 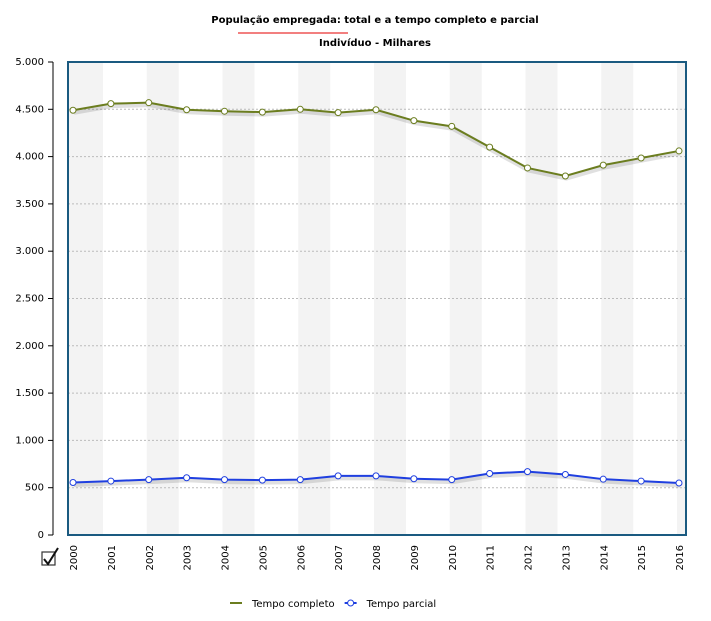 What do you see at coordinates (29, 204) in the screenshot?
I see `y-tick-label: 3.500` at bounding box center [29, 204].